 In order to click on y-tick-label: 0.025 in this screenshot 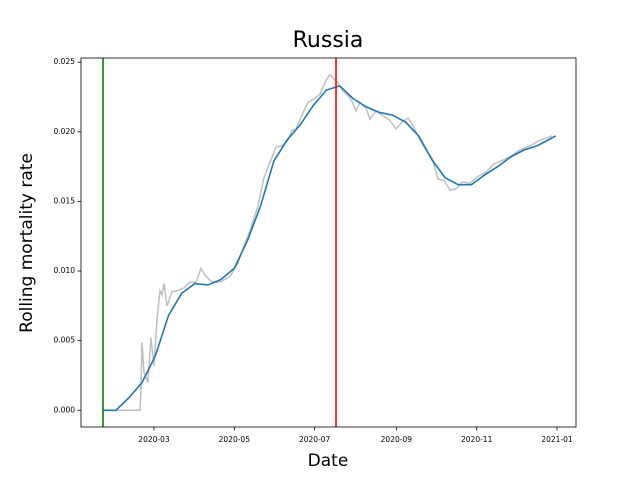, I will do `click(65, 61)`.